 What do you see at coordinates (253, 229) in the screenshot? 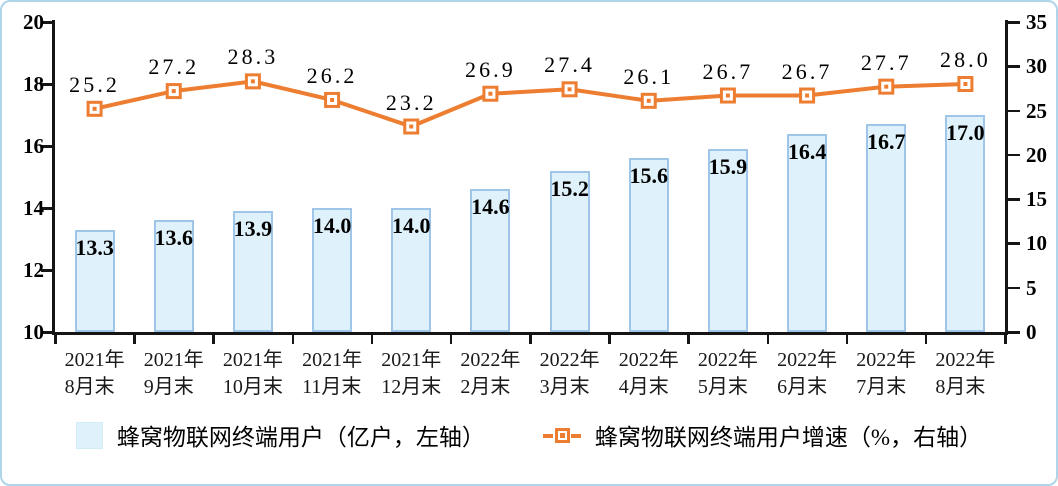
I see `bar-value-label: 13.9` at bounding box center [253, 229].